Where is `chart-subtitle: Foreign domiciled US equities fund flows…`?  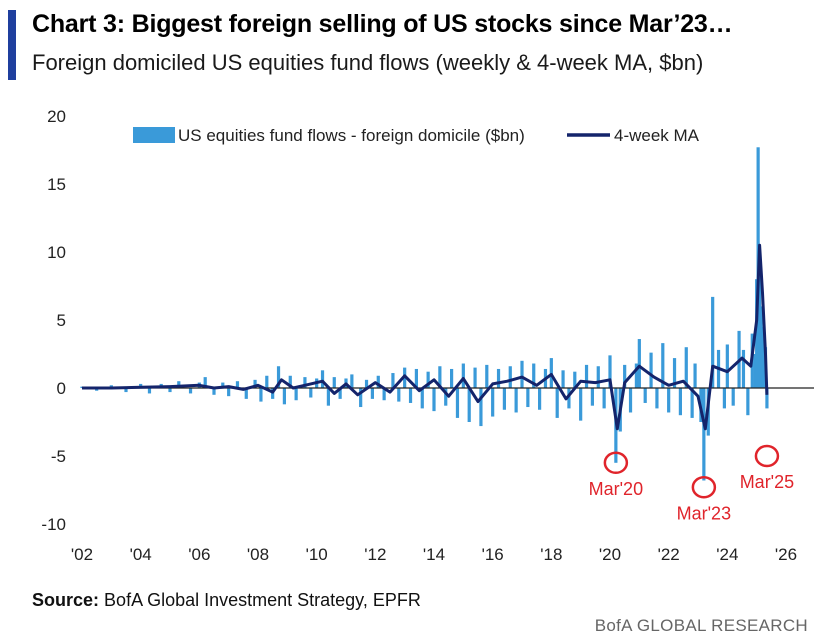
chart-subtitle: Foreign domiciled US equities fund flows… is located at coordinates (368, 62).